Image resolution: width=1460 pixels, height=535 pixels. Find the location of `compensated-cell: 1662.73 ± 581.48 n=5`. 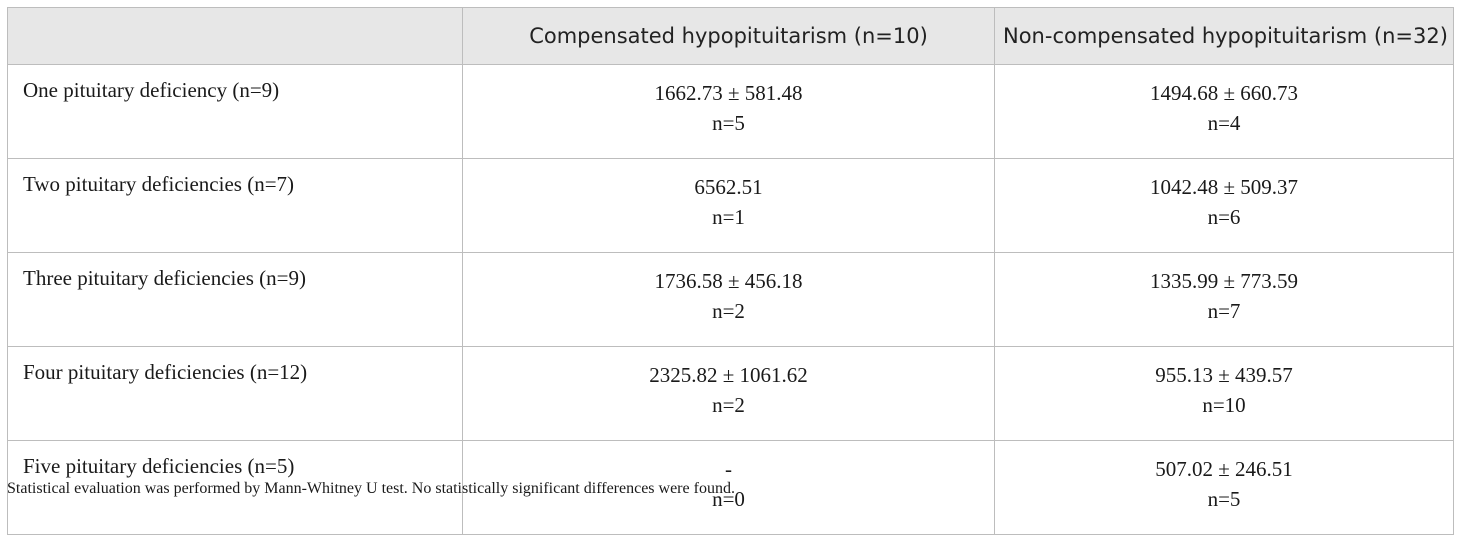

compensated-cell: 1662.73 ± 581.48 n=5 is located at coordinates (728, 111).